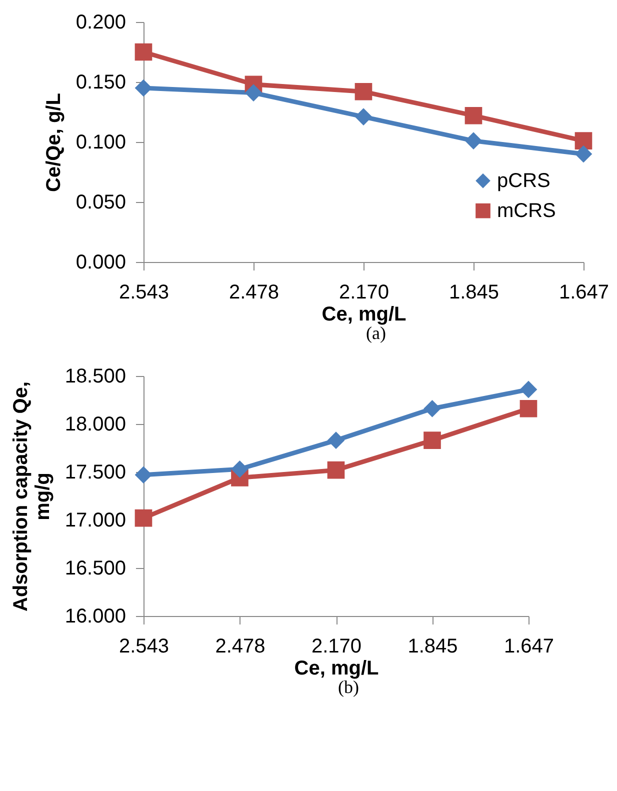 This screenshot has height=791, width=617. What do you see at coordinates (101, 143) in the screenshot?
I see `y-tick-label: 0.100` at bounding box center [101, 143].